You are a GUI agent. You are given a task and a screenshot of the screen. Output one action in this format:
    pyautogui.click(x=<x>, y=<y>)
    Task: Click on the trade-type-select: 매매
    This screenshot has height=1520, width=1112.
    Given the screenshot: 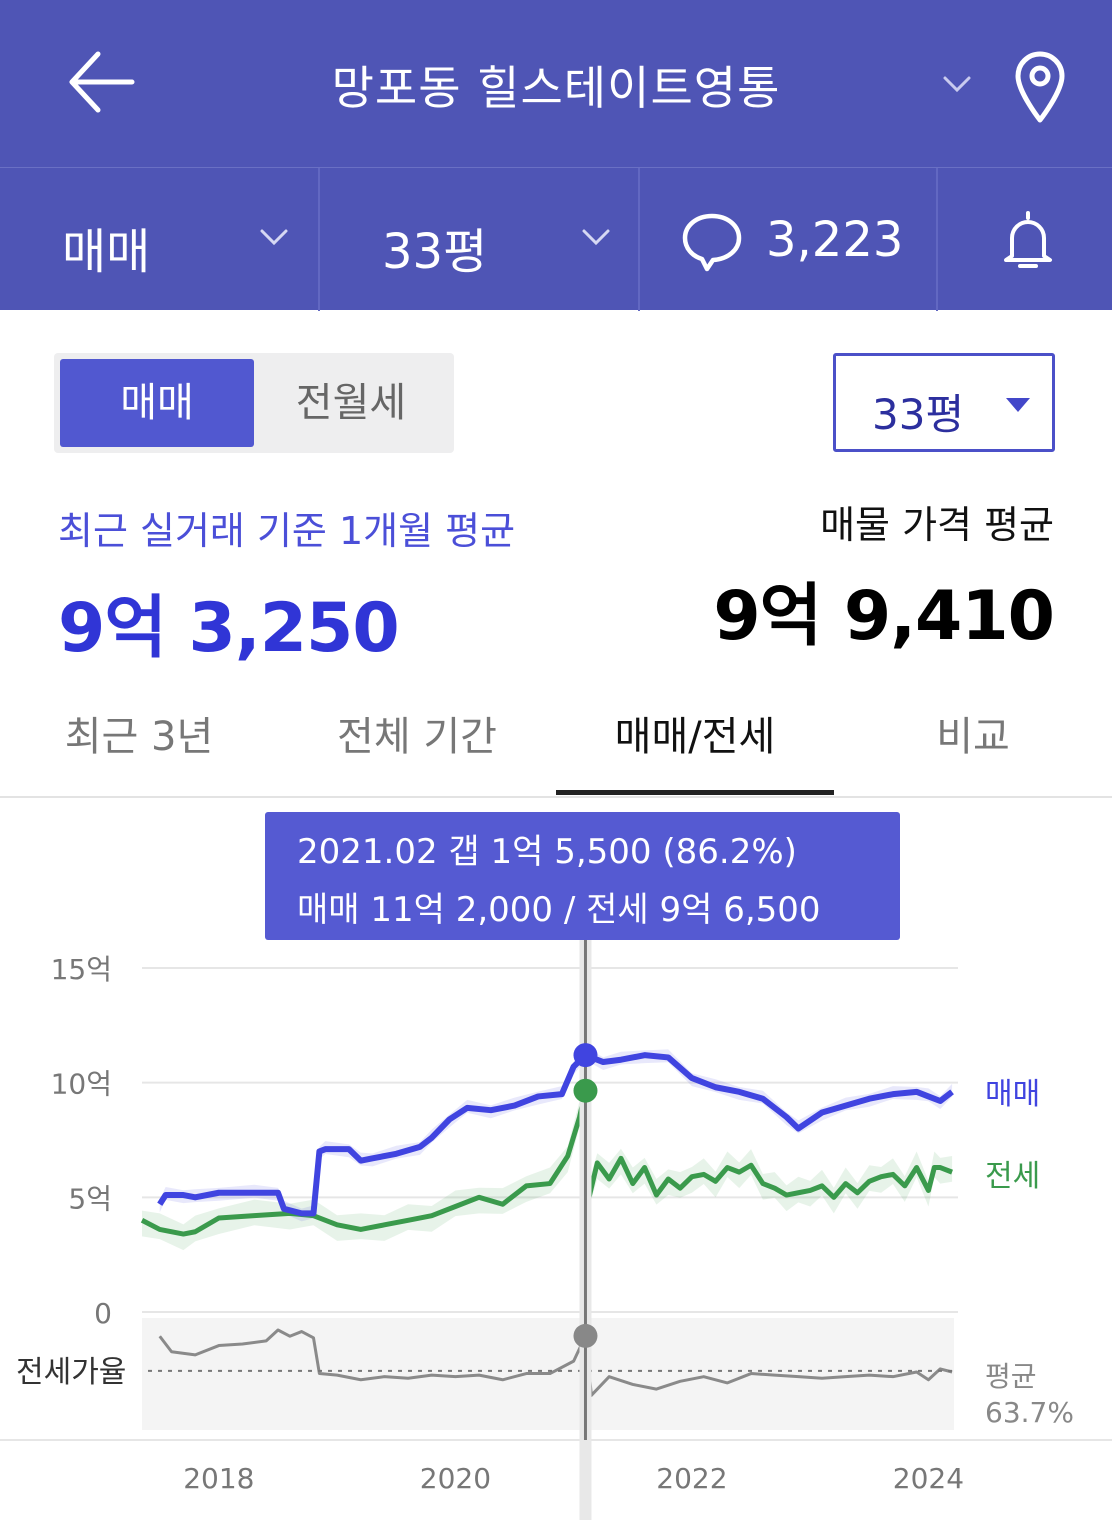 What is the action you would take?
    pyautogui.click(x=160, y=239)
    